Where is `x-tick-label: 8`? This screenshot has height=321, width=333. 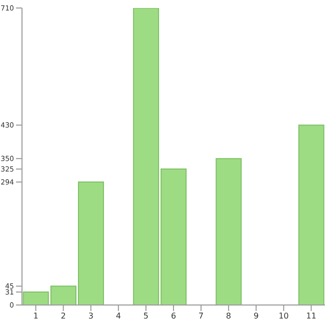 x-tick-label: 8 is located at coordinates (229, 316).